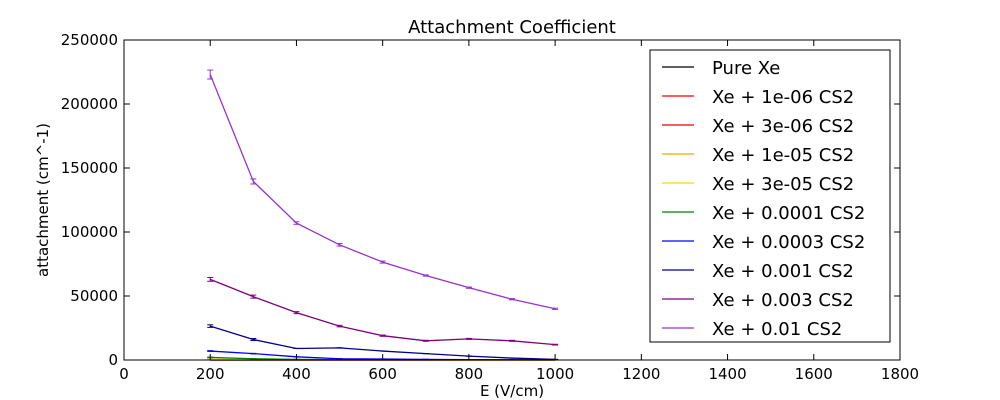 Image resolution: width=1000 pixels, height=400 pixels. What do you see at coordinates (783, 184) in the screenshot?
I see `legend-label: Xe + 3e-05 CS2` at bounding box center [783, 184].